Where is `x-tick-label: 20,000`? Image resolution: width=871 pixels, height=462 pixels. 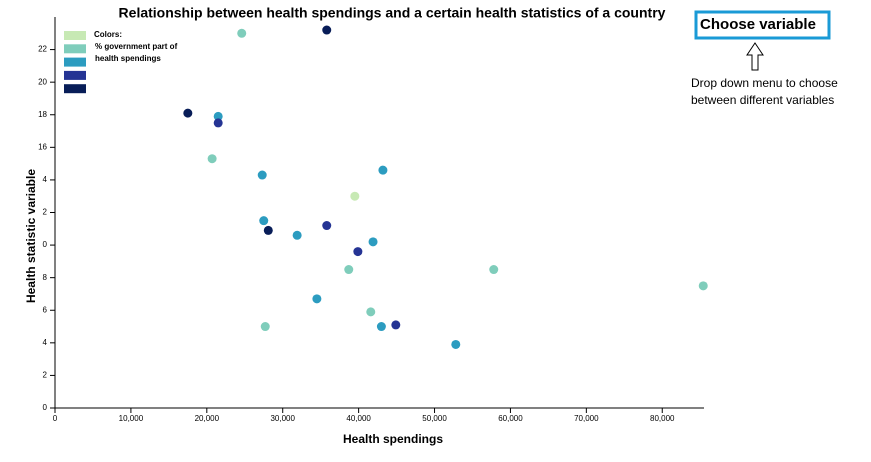 x-tick-label: 20,000 is located at coordinates (207, 418).